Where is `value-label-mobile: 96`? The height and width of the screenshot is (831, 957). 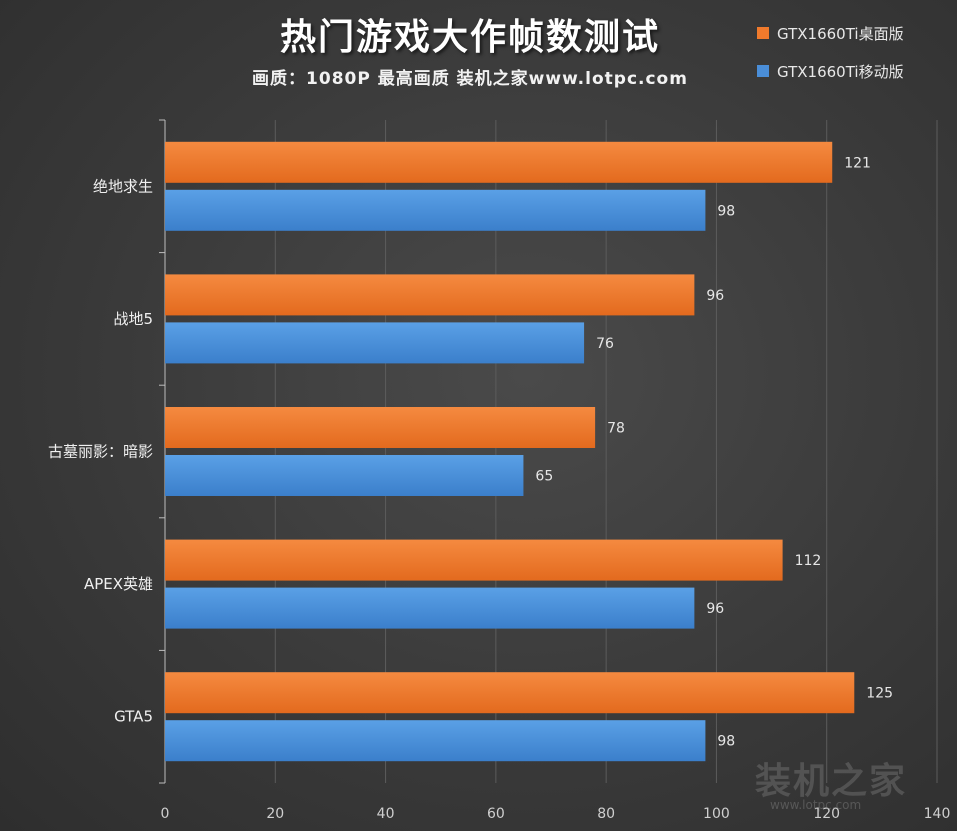
value-label-mobile: 96 is located at coordinates (715, 609).